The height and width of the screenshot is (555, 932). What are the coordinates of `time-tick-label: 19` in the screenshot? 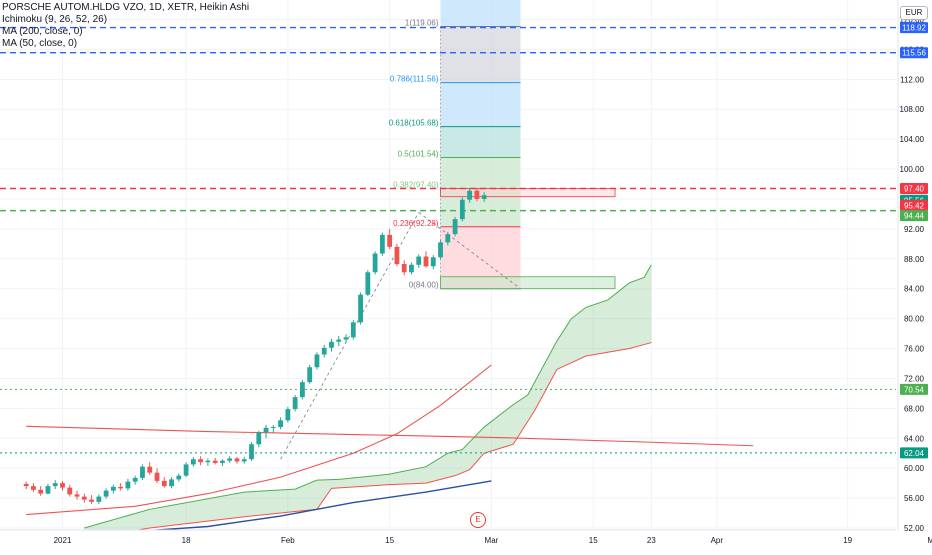 It's located at (847, 540).